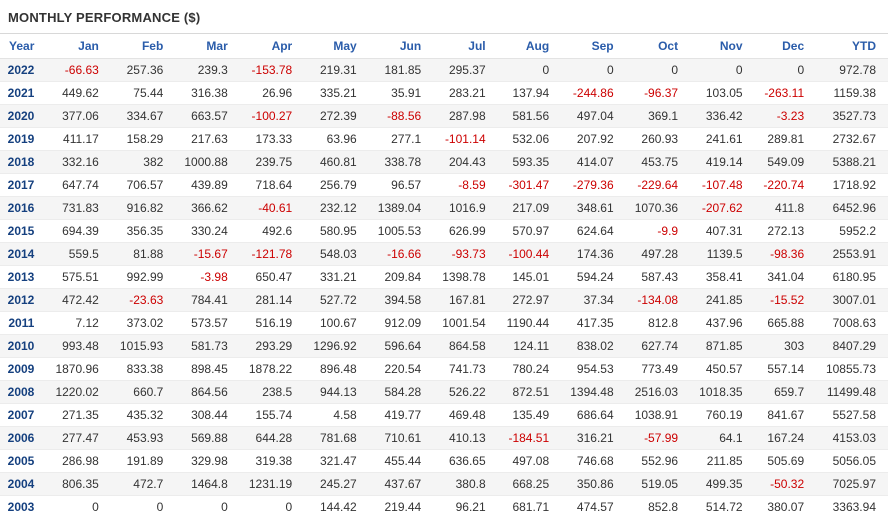 The width and height of the screenshot is (888, 516). I want to click on year-cell: 2015, so click(23, 231).